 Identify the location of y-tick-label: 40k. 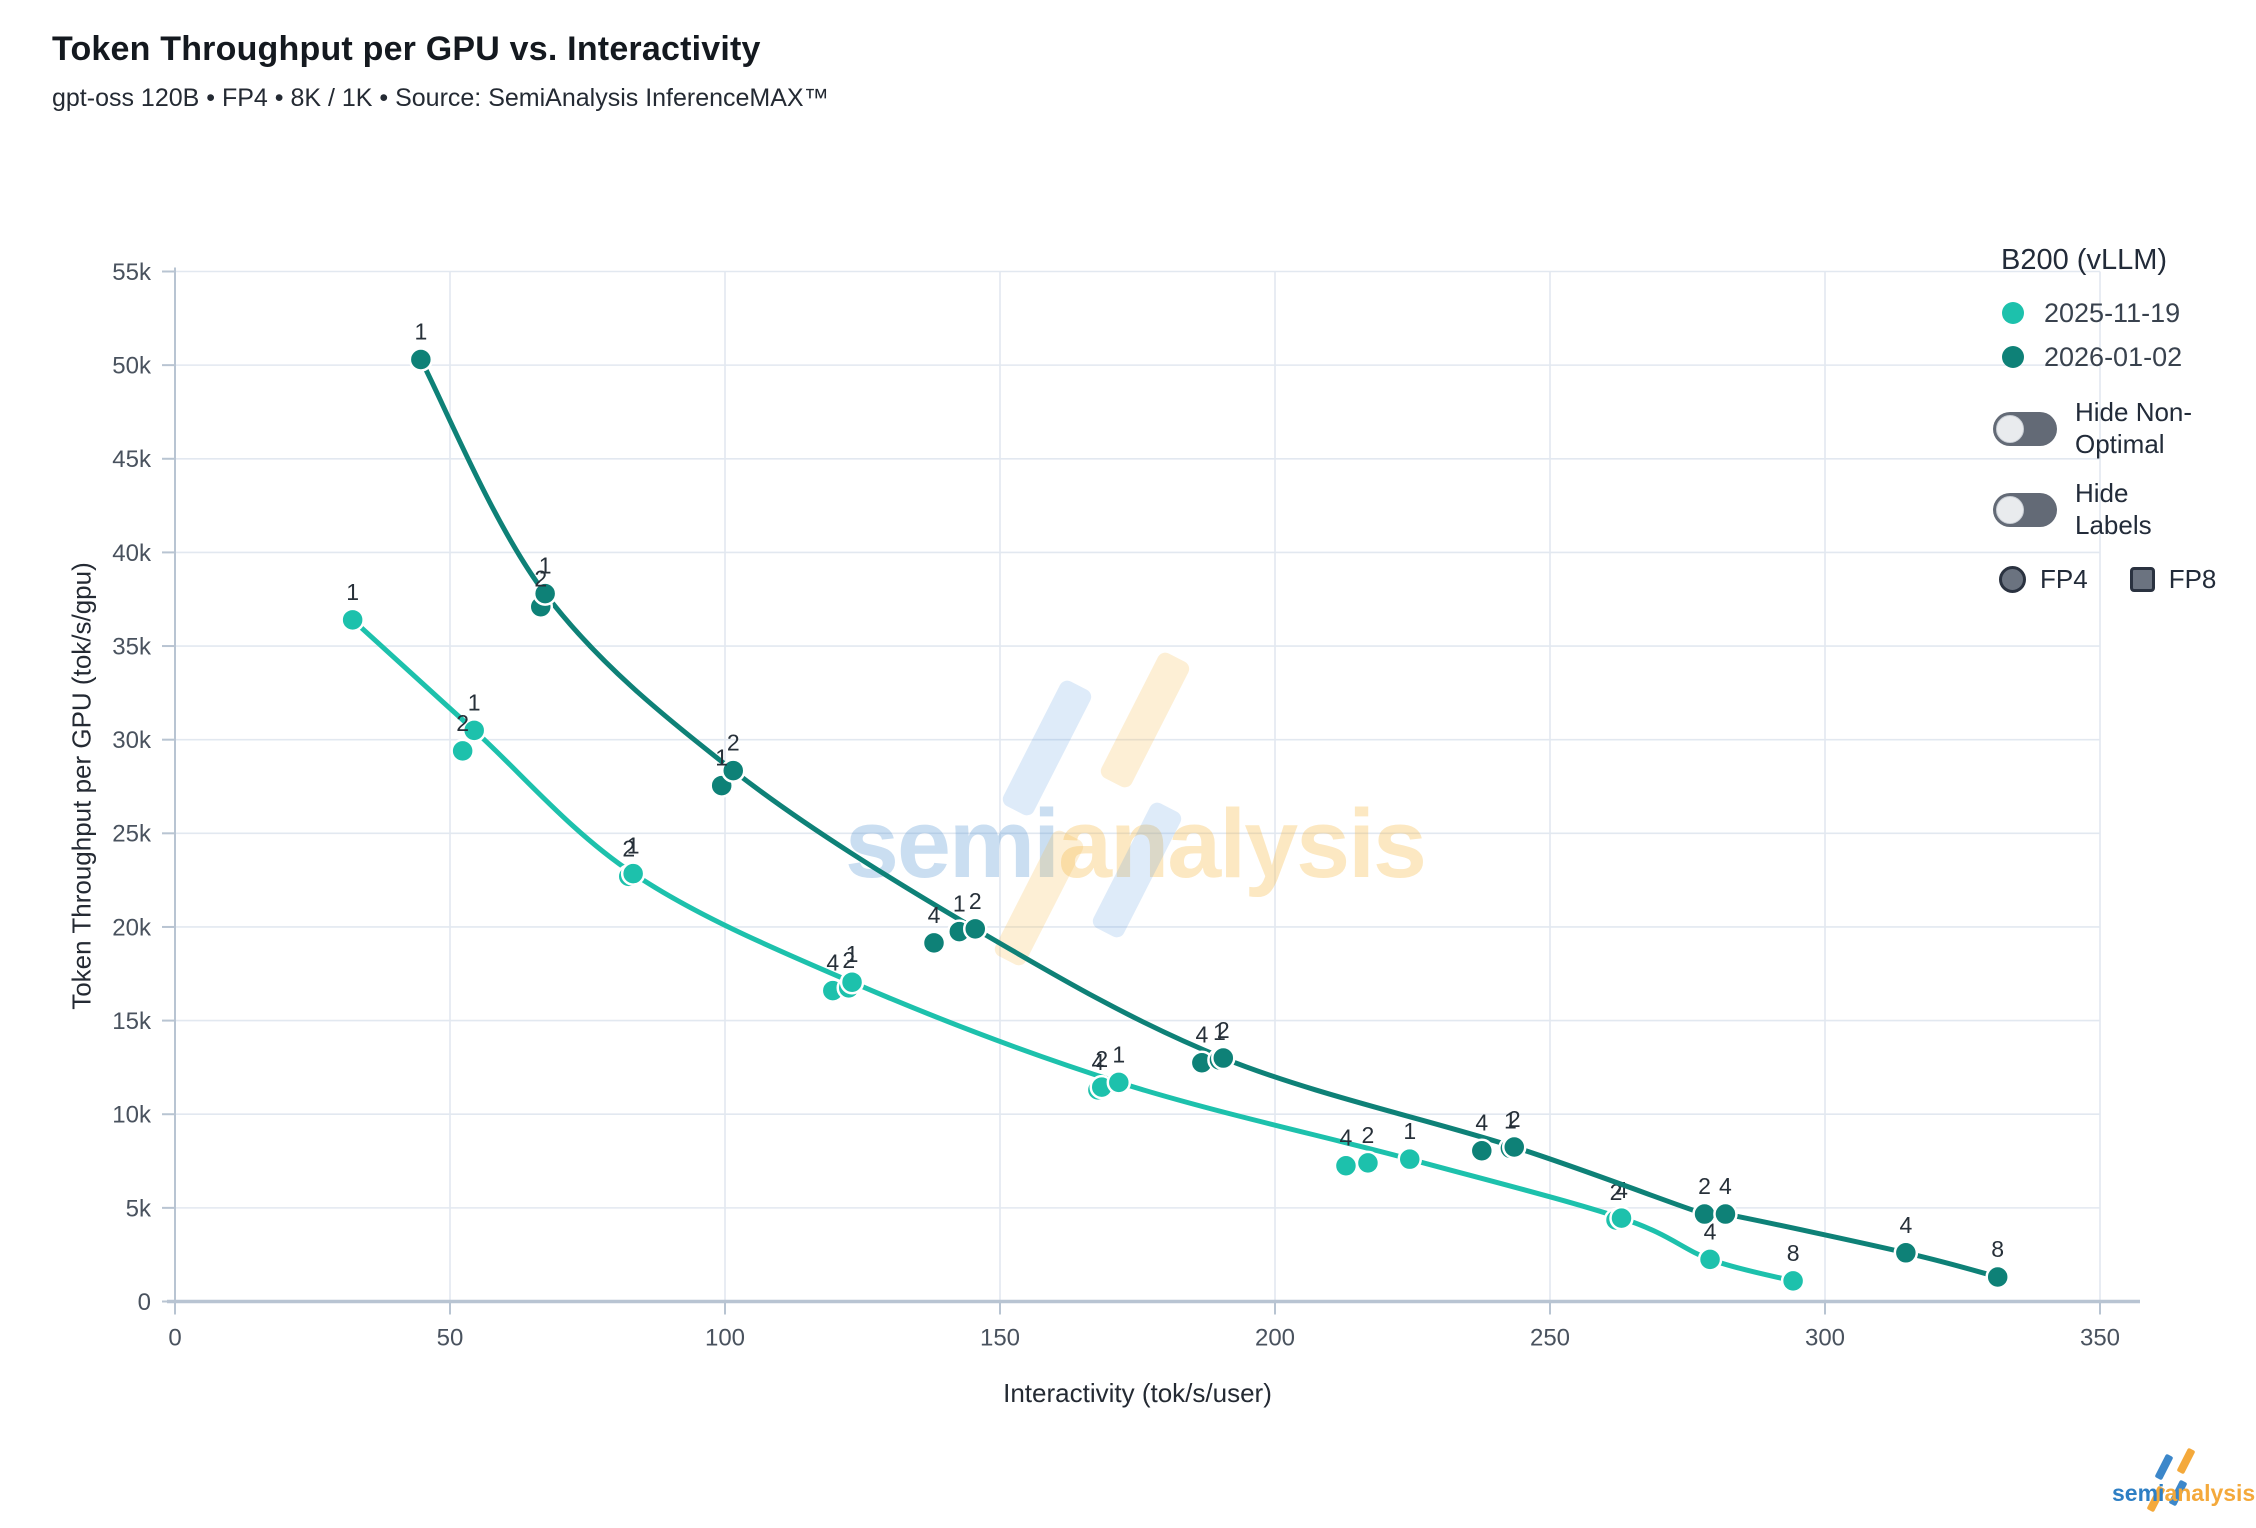
(132, 553).